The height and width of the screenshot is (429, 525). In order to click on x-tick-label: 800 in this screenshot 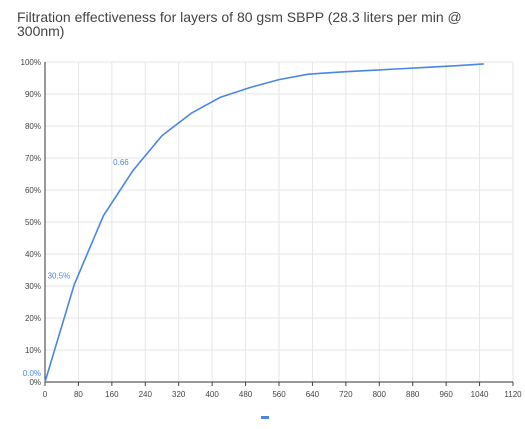, I will do `click(380, 394)`.